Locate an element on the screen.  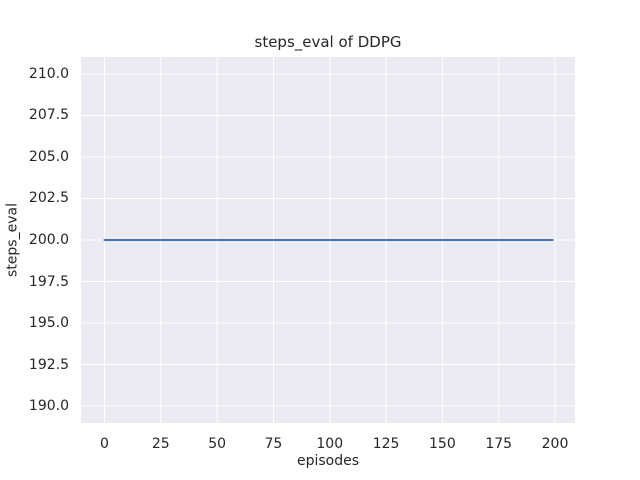
y-tick-label: 195.0 is located at coordinates (48, 323).